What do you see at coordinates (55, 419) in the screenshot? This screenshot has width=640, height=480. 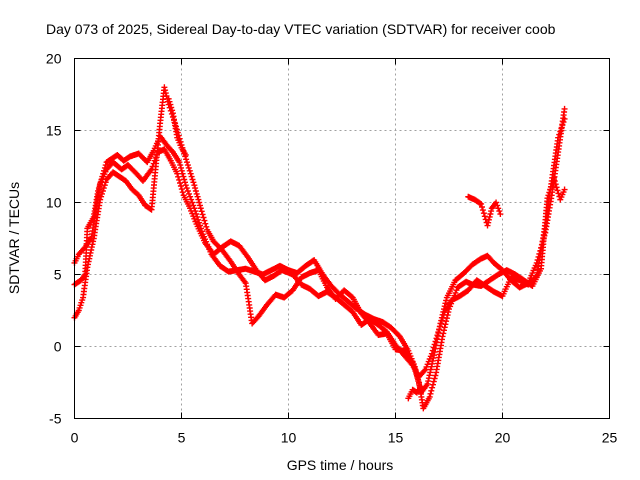 I see `y-tick-label: -5` at bounding box center [55, 419].